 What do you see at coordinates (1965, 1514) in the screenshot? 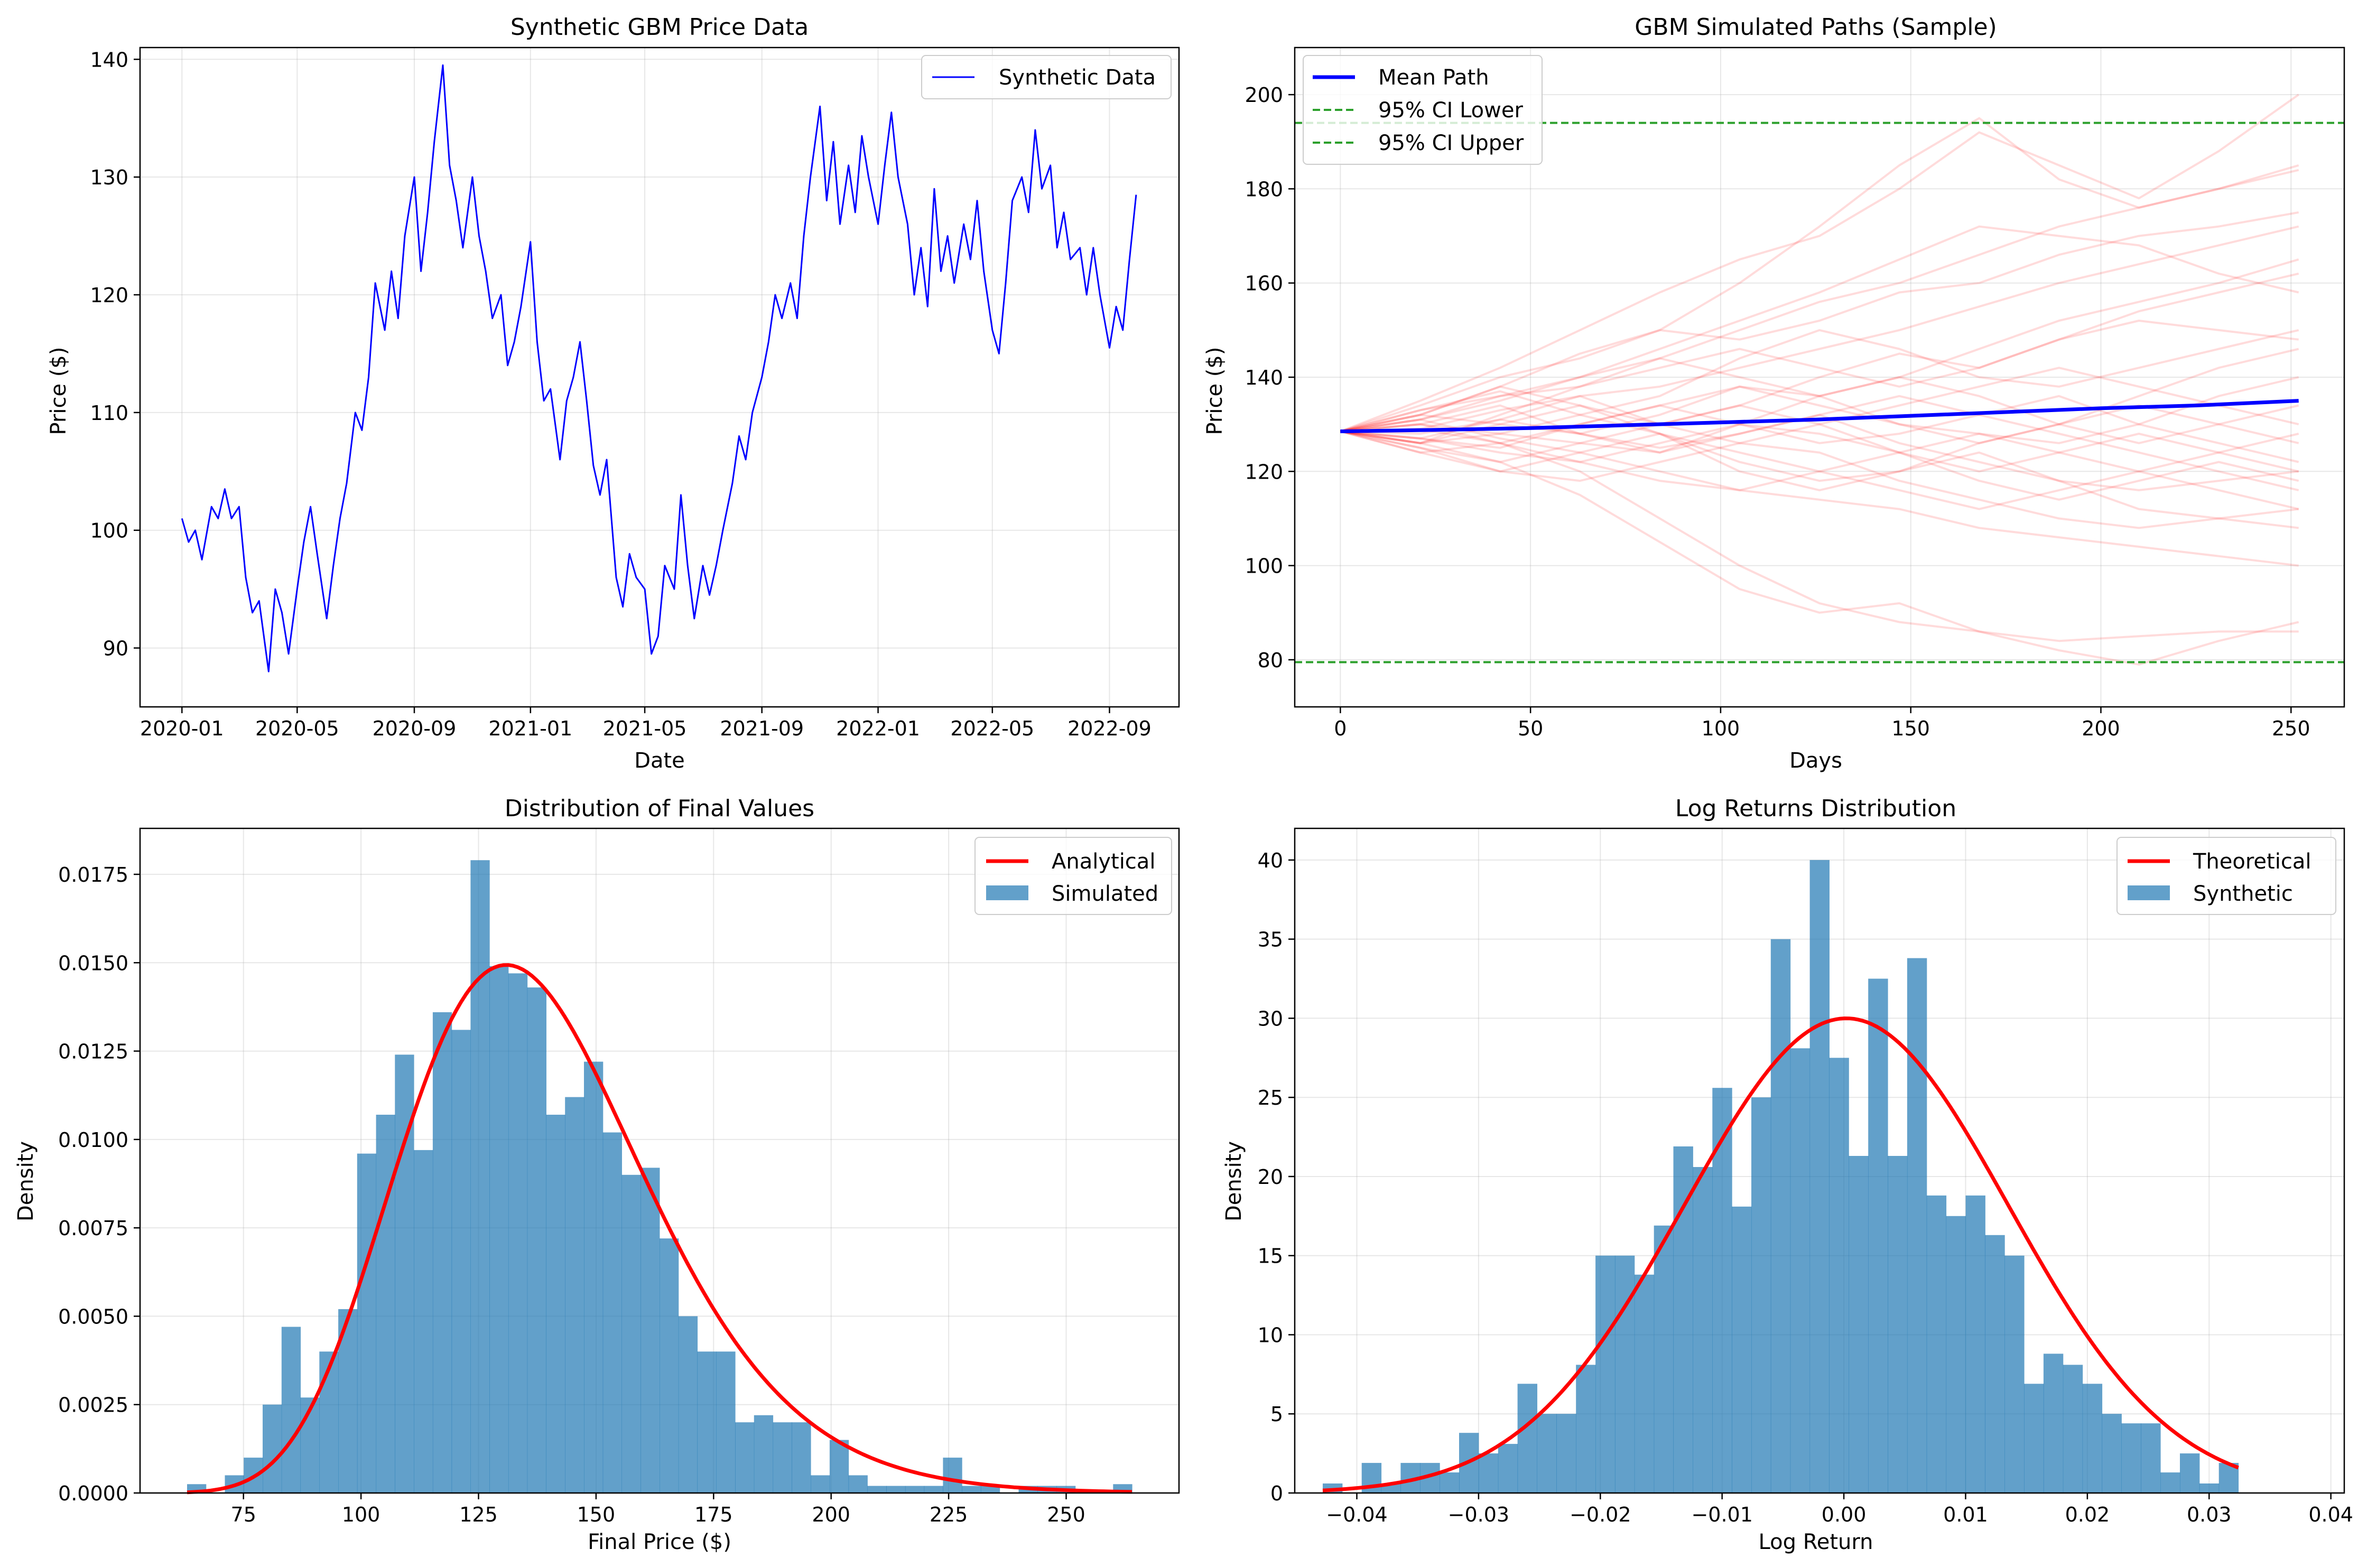
I see `x-tick-label: 0.01` at bounding box center [1965, 1514].